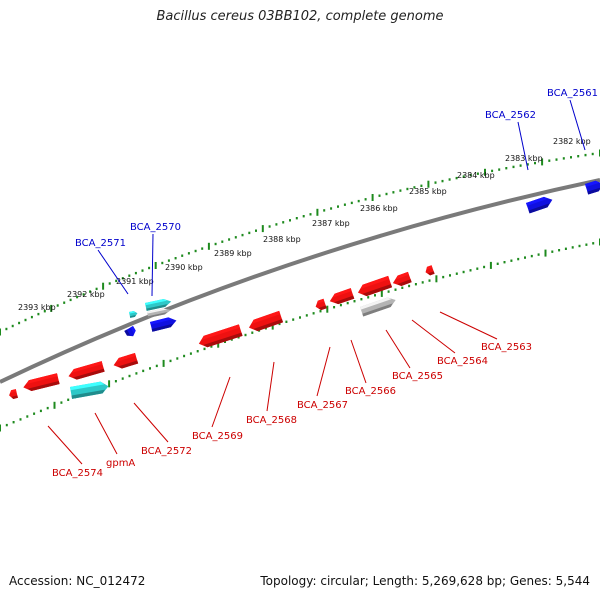  What do you see at coordinates (233, 253) in the screenshot?
I see `scale-label: 2389 kbp` at bounding box center [233, 253].